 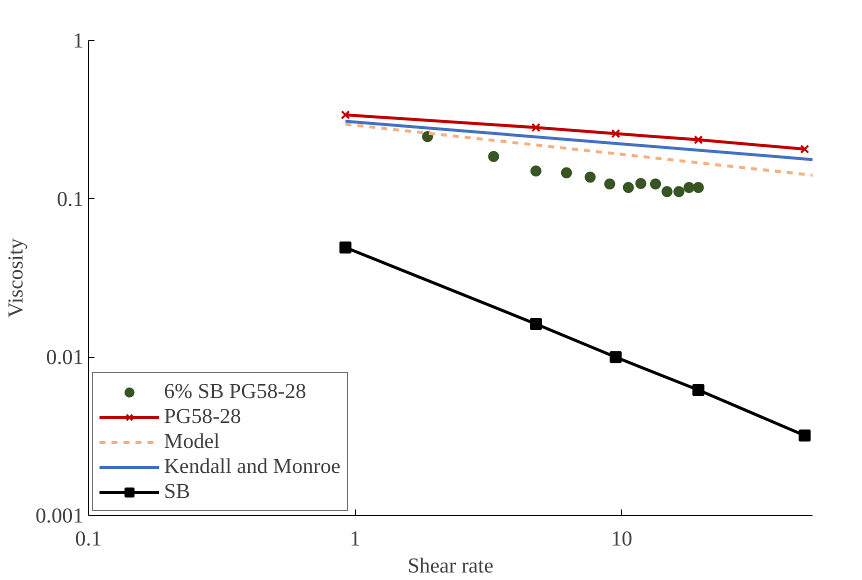 What do you see at coordinates (203, 416) in the screenshot?
I see `legend-label: PG58-28` at bounding box center [203, 416].